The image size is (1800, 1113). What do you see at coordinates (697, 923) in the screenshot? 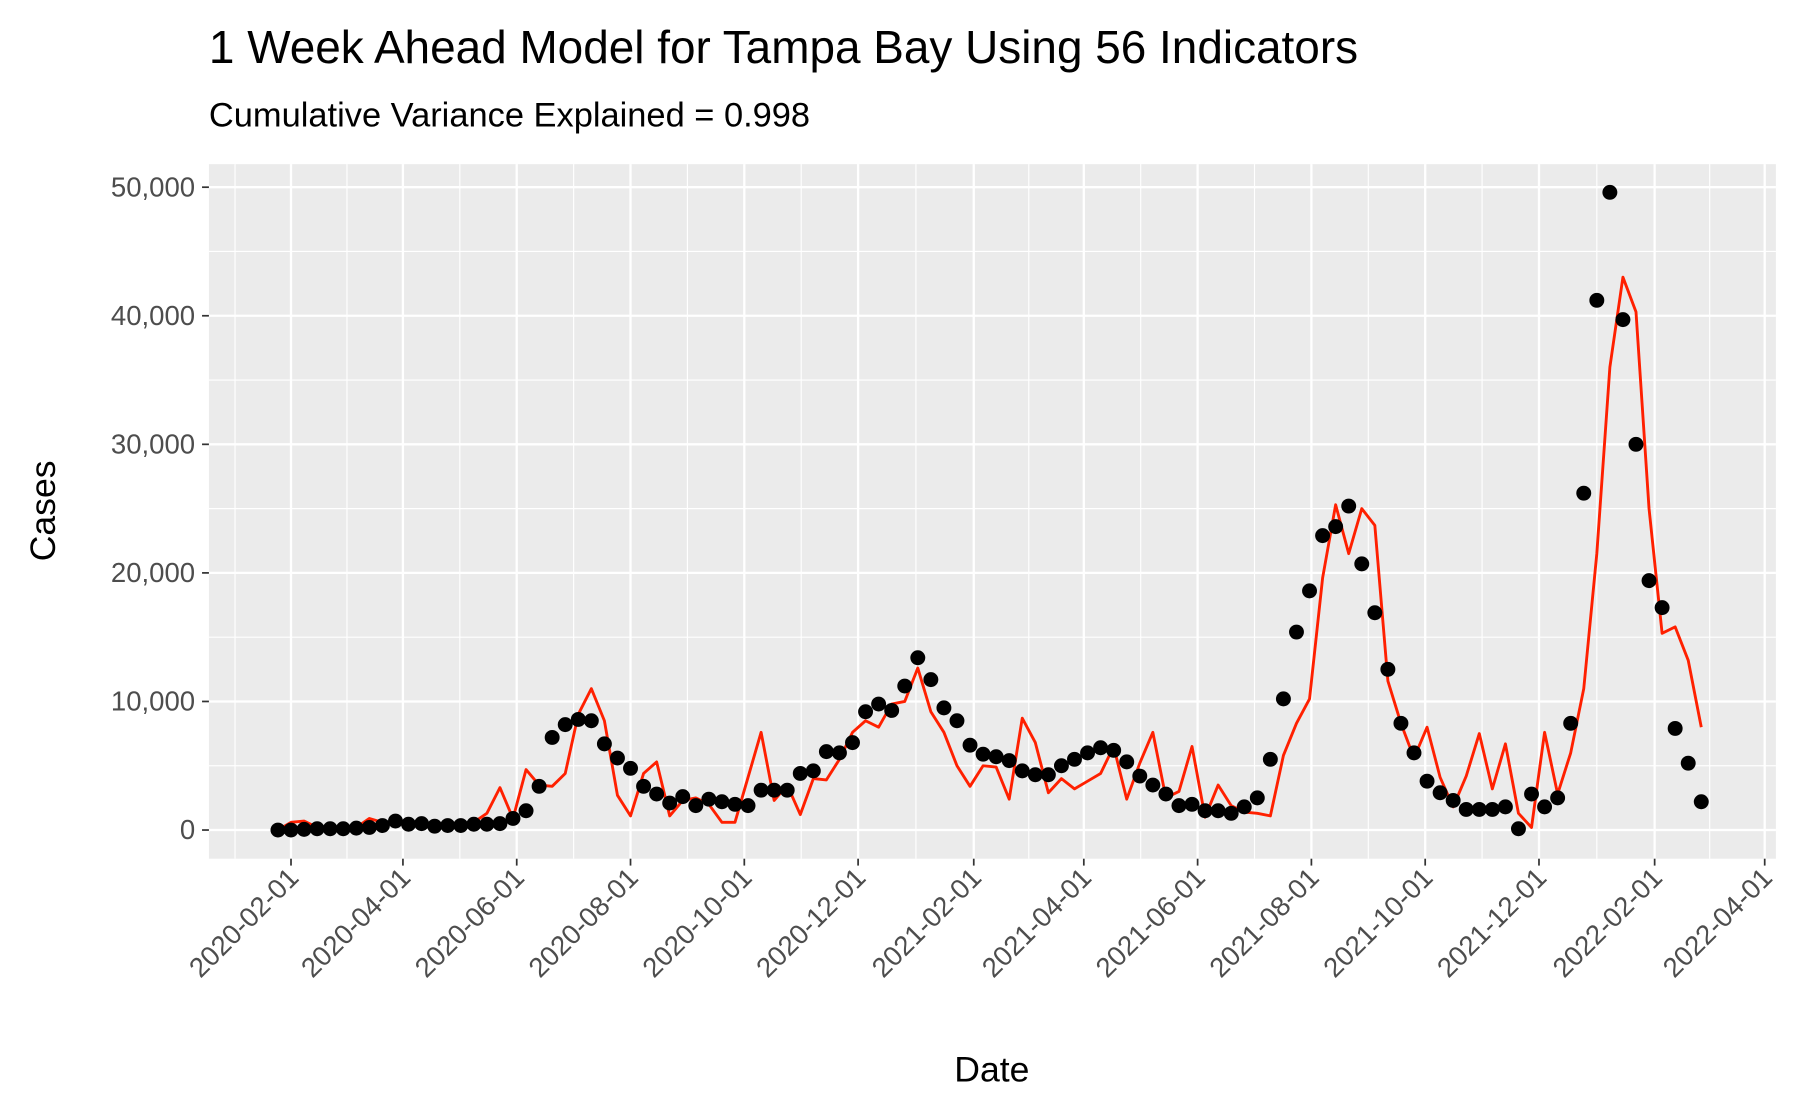
I see `x-tick-label: 2020-10-01` at bounding box center [697, 923].